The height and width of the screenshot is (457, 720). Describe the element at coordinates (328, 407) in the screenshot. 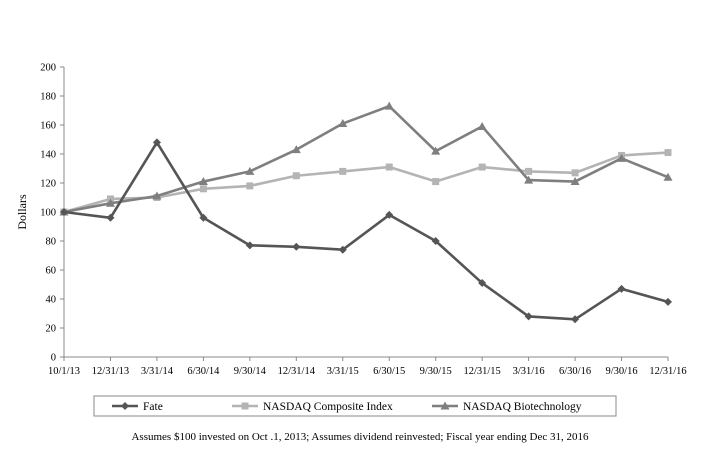

I see `legend-label: NASDAQ Composite Index` at that location.